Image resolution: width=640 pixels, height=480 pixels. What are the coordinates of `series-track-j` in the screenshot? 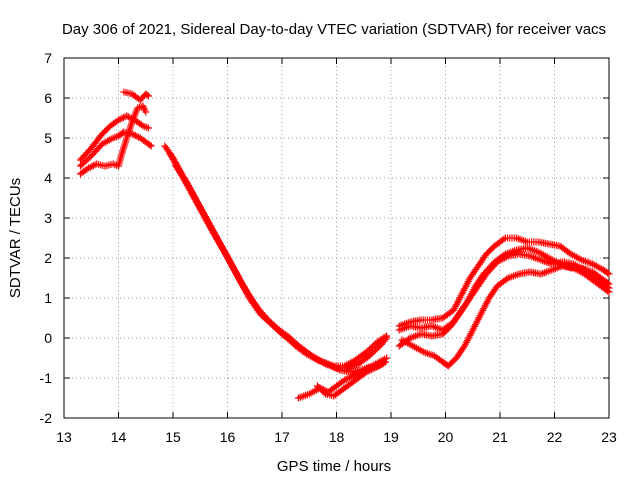 It's located at (504, 282).